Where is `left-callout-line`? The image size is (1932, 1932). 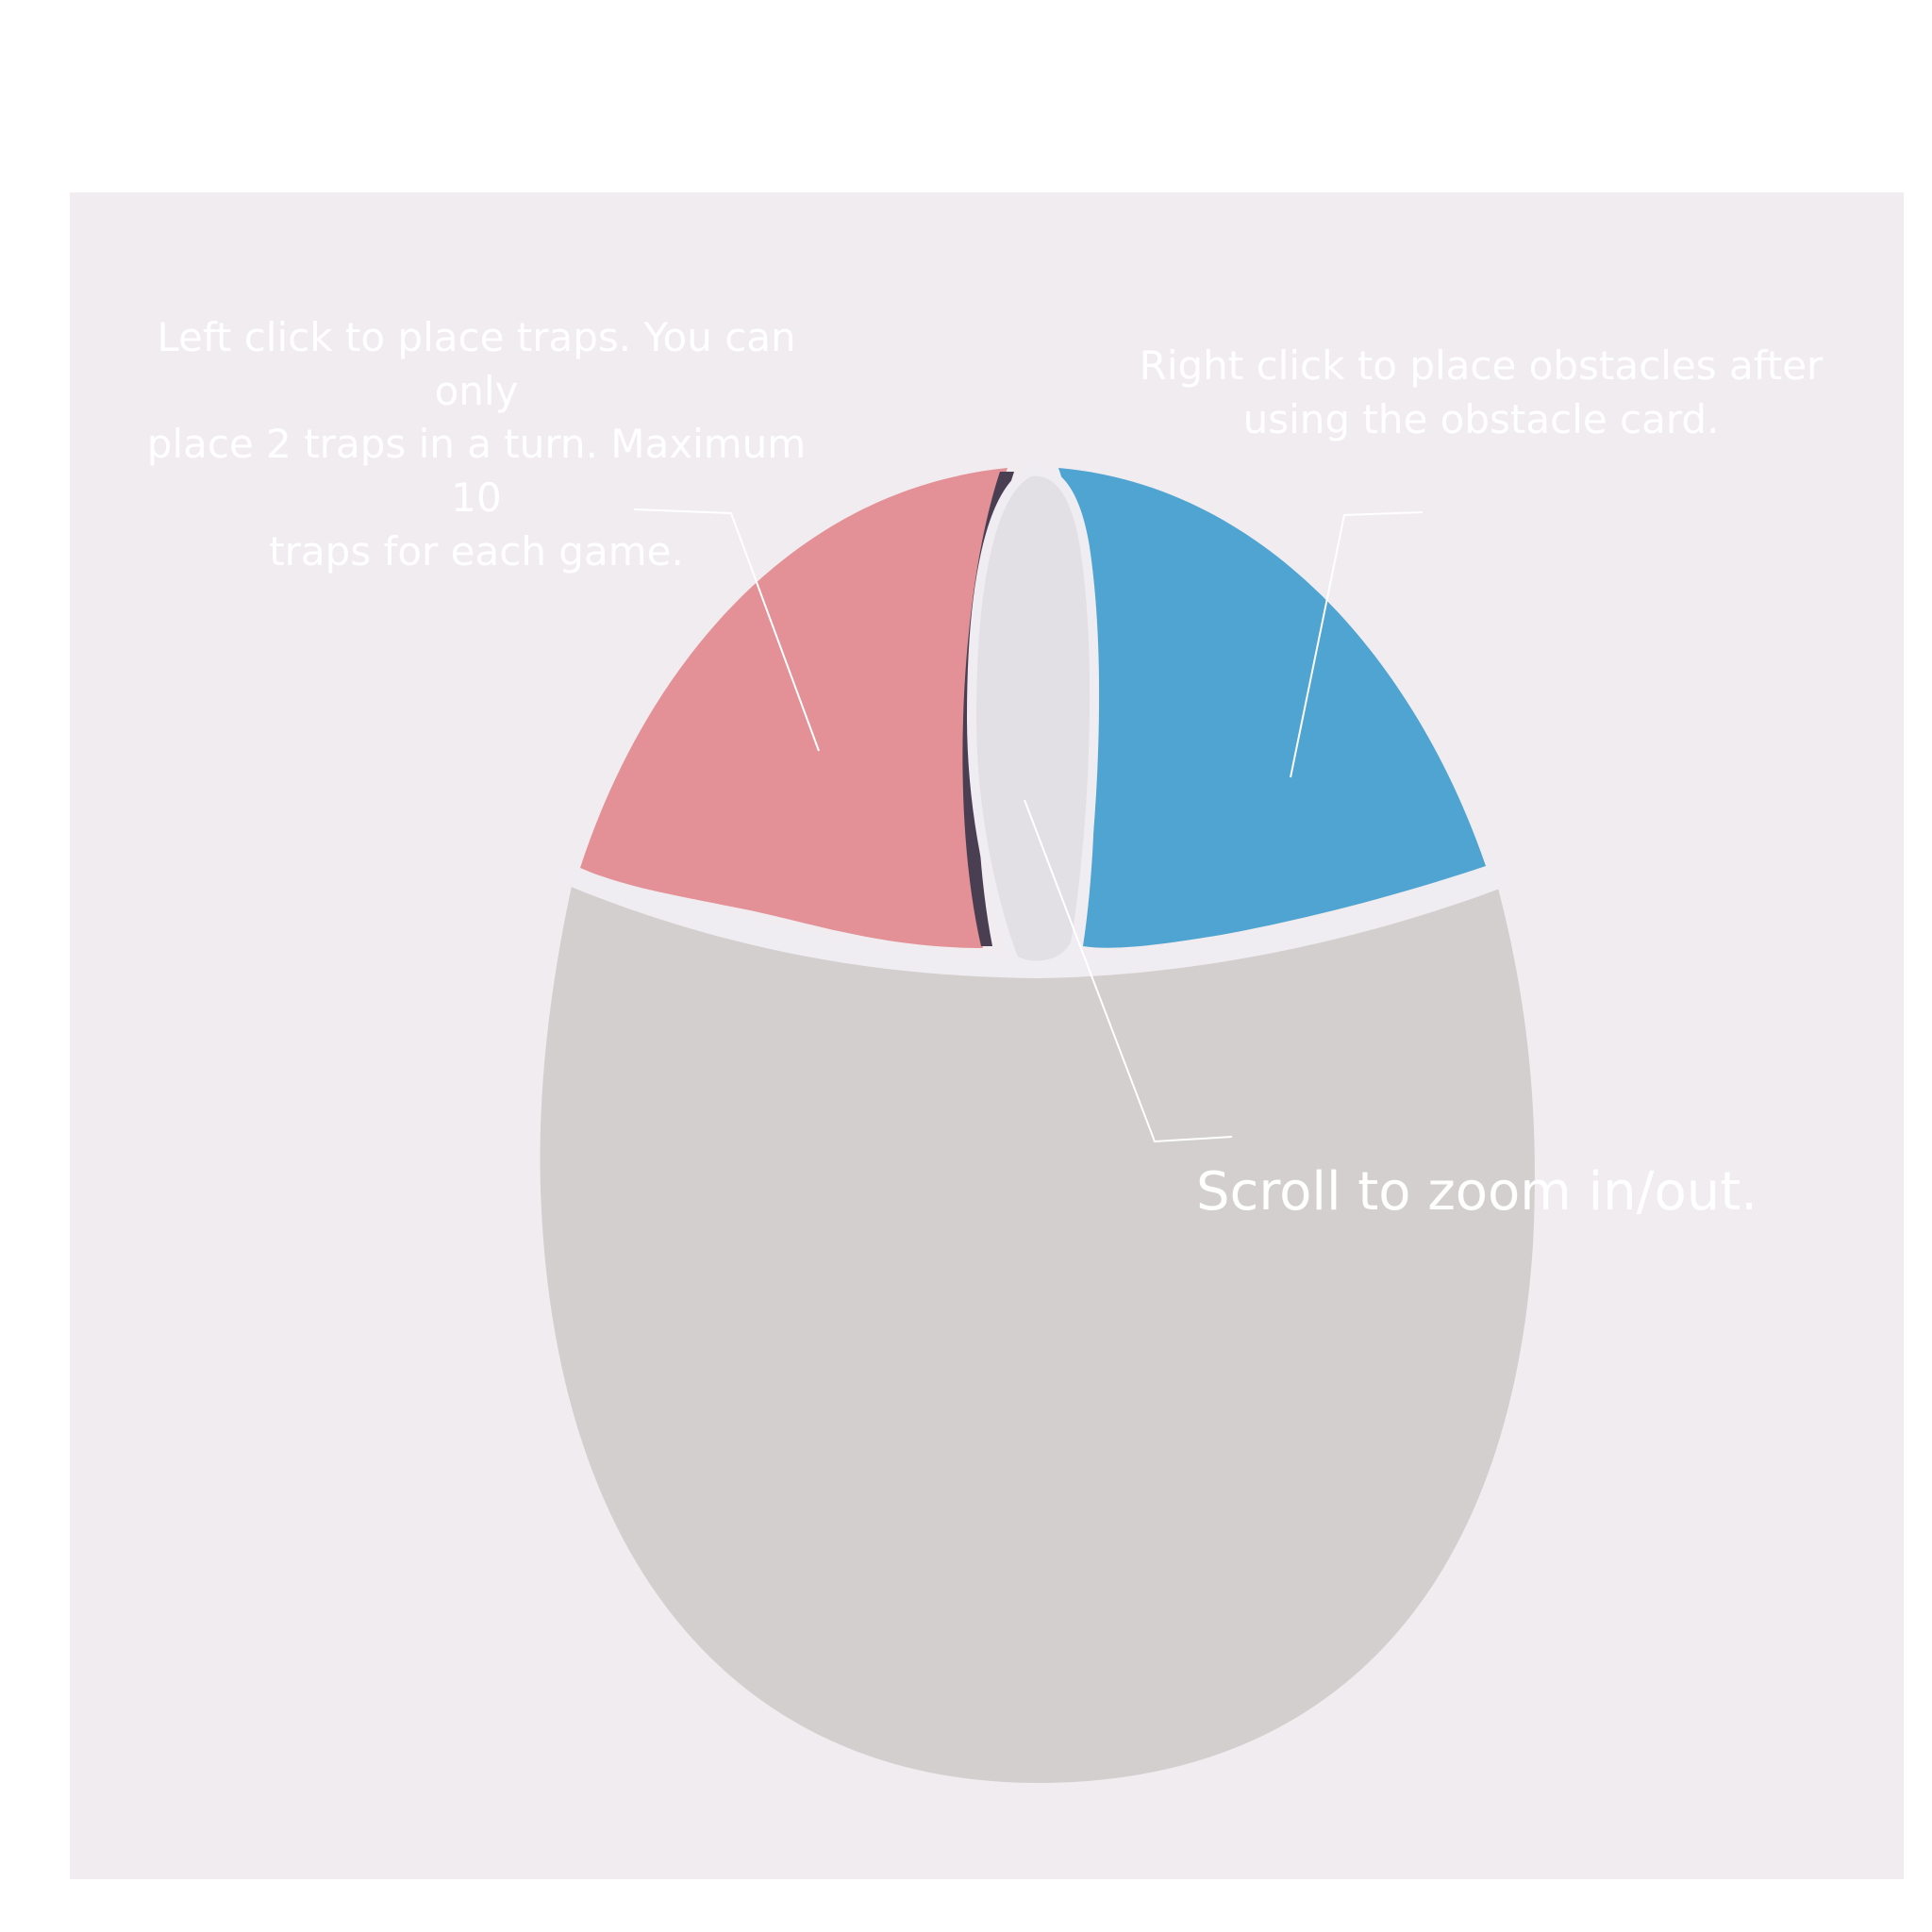 left-callout-line is located at coordinates (726, 630).